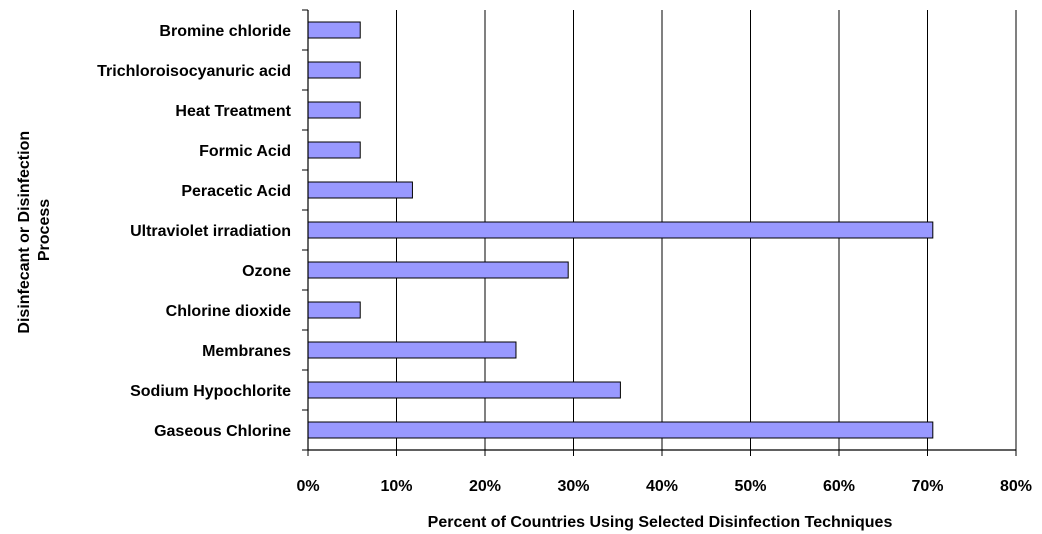 This screenshot has height=534, width=1042. What do you see at coordinates (225, 31) in the screenshot?
I see `category-label: Bromine chloride` at bounding box center [225, 31].